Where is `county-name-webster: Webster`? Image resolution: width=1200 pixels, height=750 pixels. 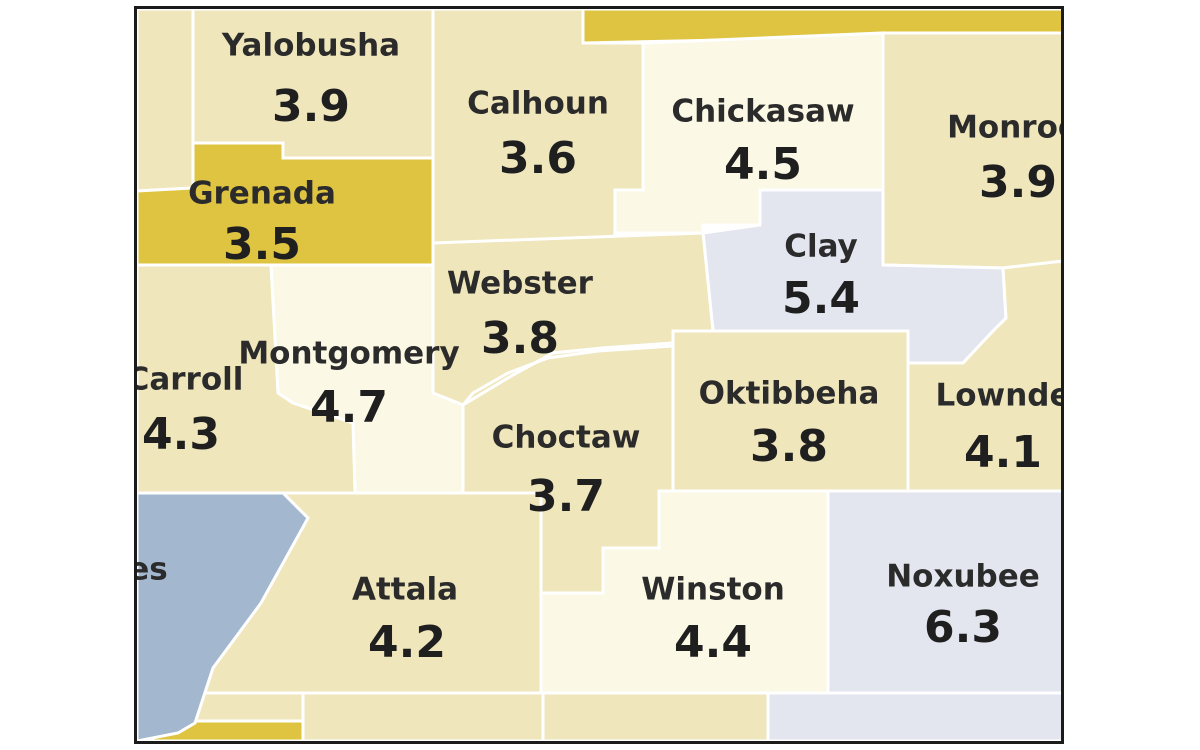
county-name-webster: Webster is located at coordinates (520, 284).